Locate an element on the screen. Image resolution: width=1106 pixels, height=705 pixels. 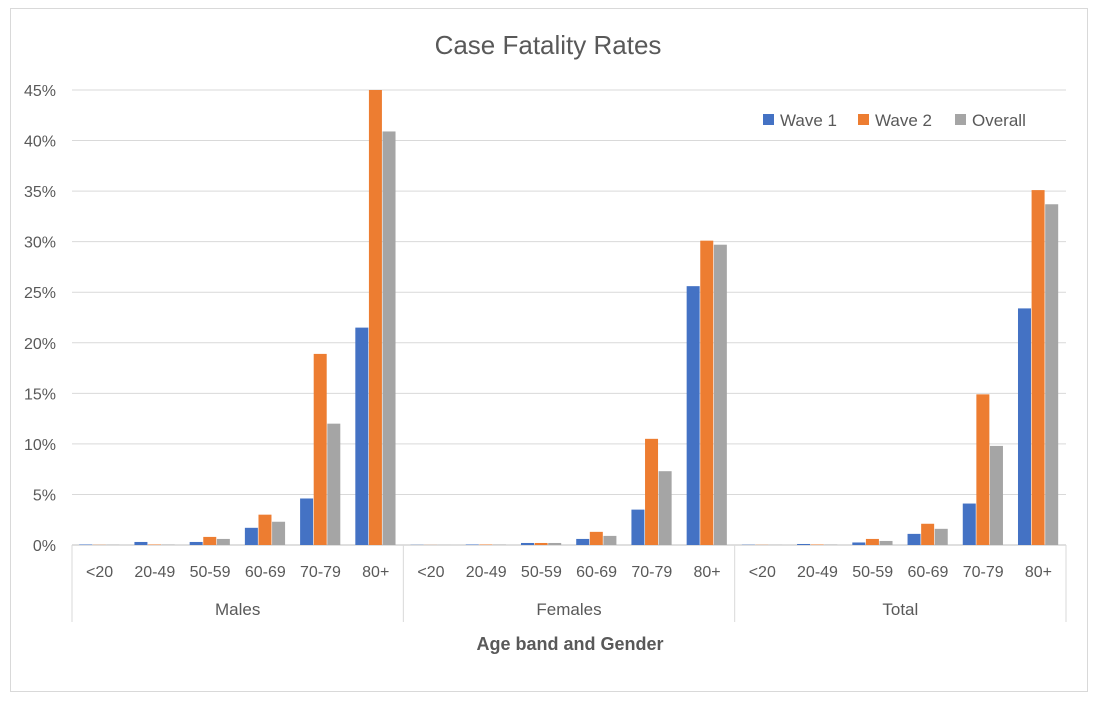
y-tick-label: 35% is located at coordinates (40, 192).